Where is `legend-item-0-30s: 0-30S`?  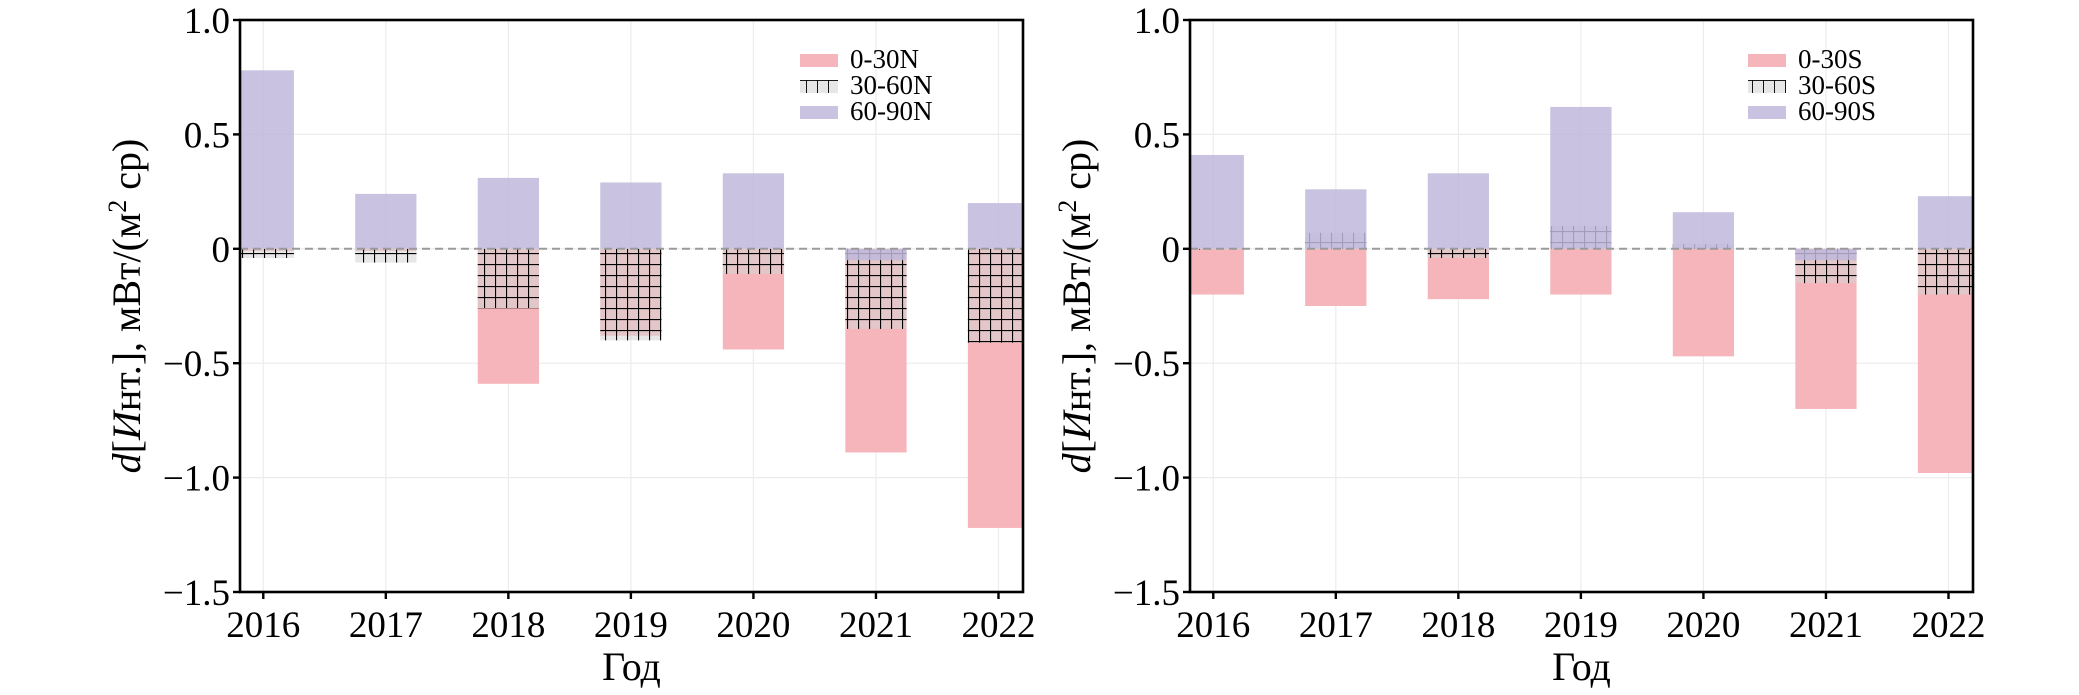
legend-item-0-30s: 0-30S is located at coordinates (1805, 59).